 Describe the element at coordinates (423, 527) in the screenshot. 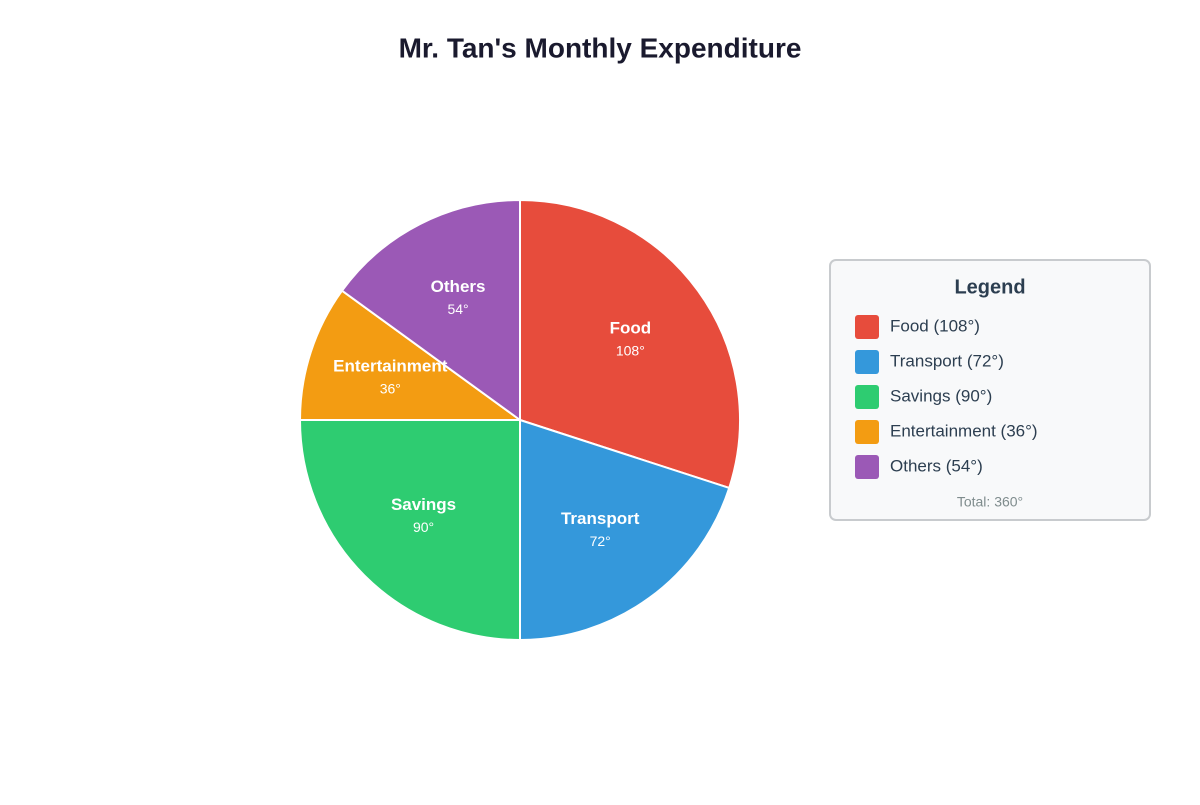

I see `slice-value: 90°` at that location.